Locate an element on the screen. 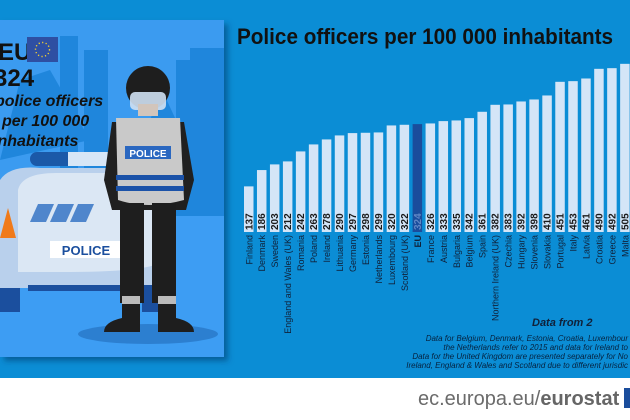 The height and width of the screenshot is (420, 630). vest-police-label: POLICE is located at coordinates (148, 154).